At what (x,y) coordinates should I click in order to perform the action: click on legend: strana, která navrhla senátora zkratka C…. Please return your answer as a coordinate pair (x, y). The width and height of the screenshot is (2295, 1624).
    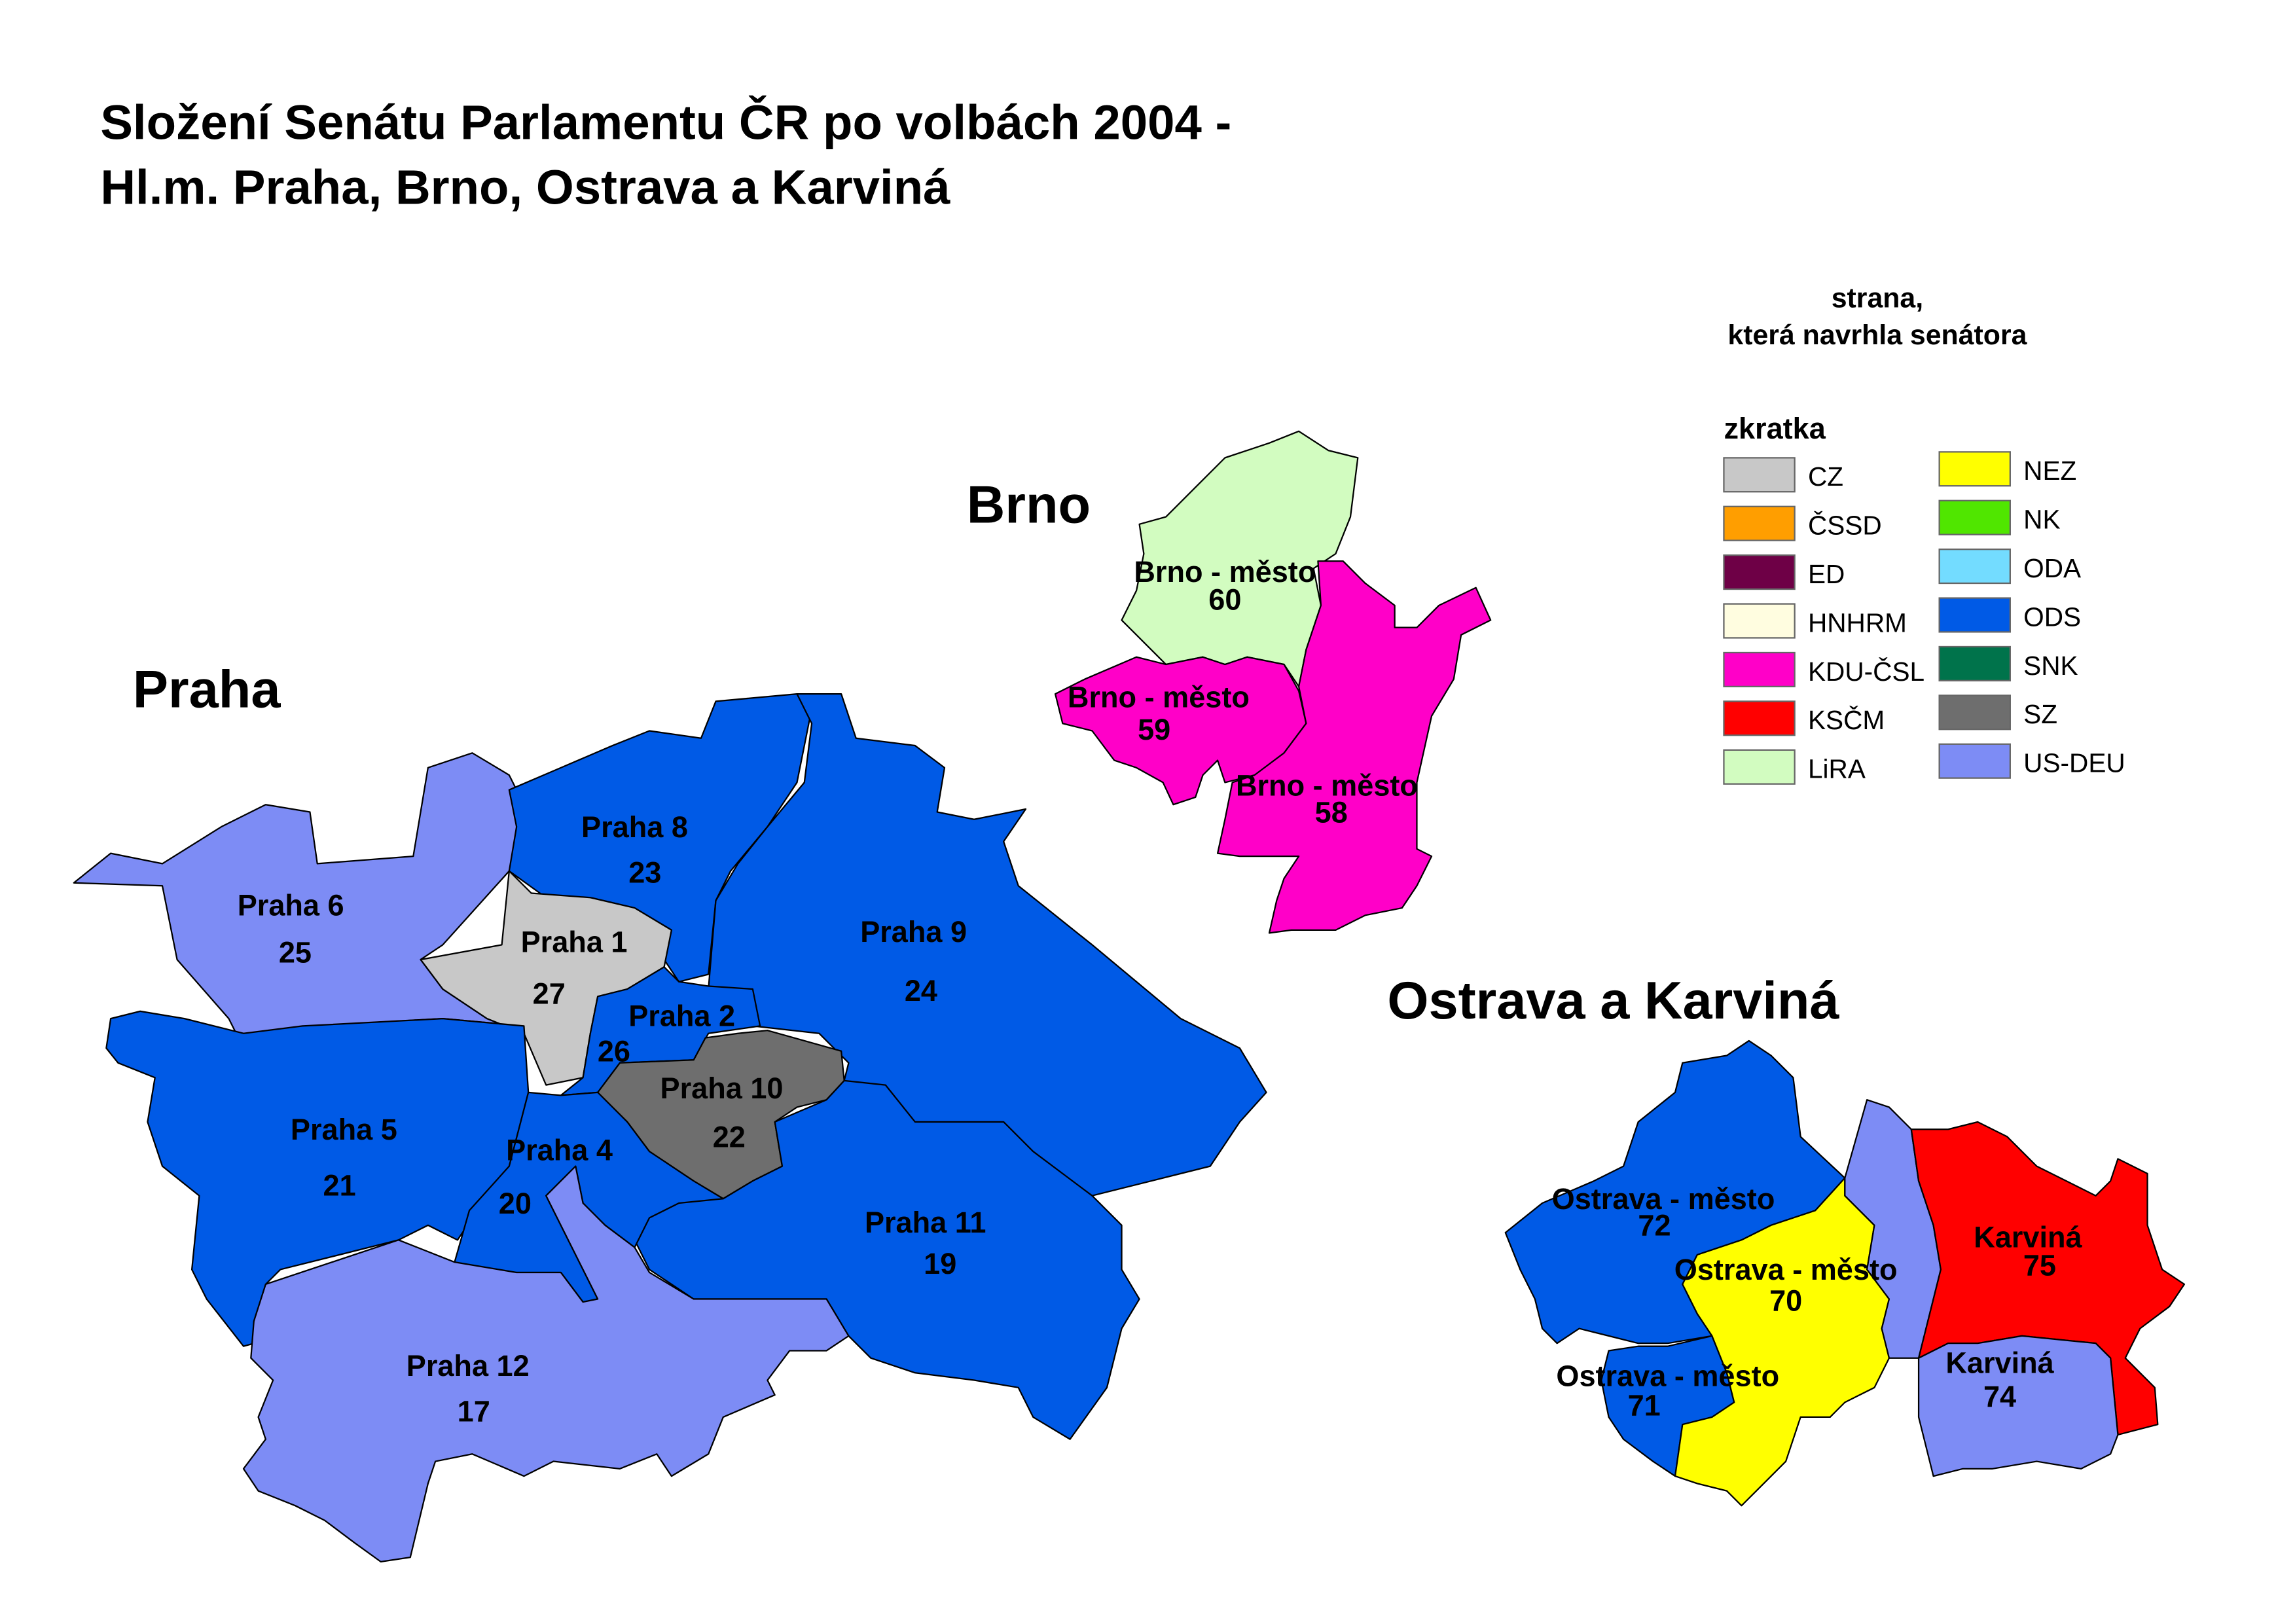
    Looking at the image, I should click on (1924, 533).